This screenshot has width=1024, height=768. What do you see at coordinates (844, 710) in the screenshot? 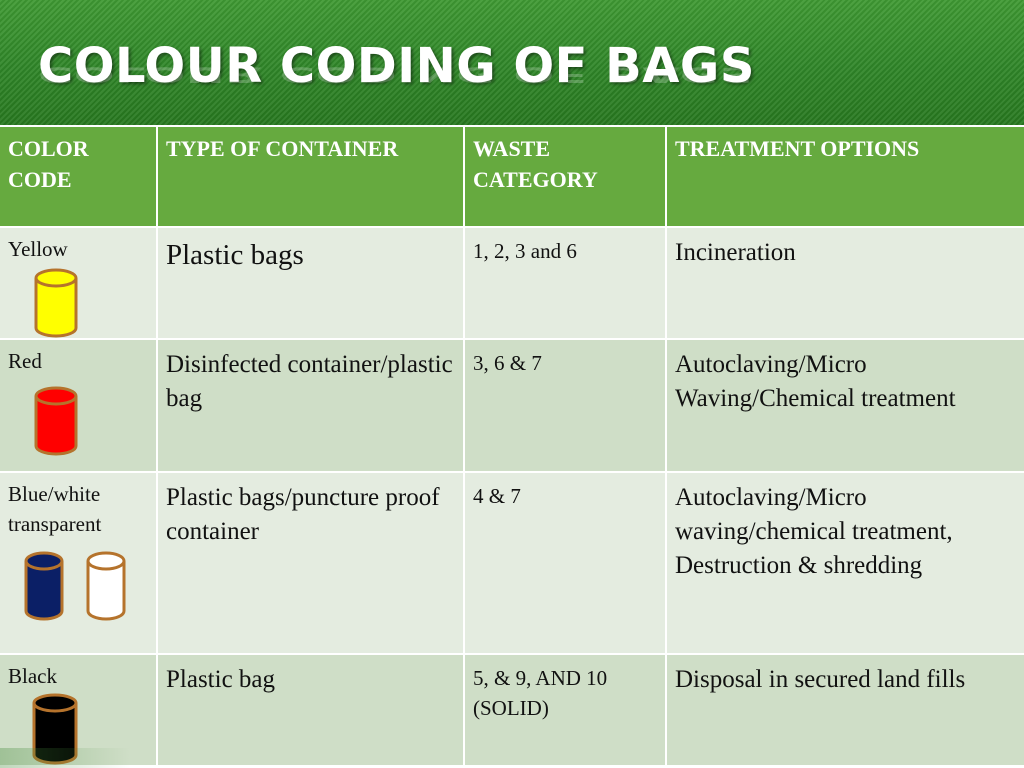
I see `treatment-cell: Disposal in secured land fills` at bounding box center [844, 710].